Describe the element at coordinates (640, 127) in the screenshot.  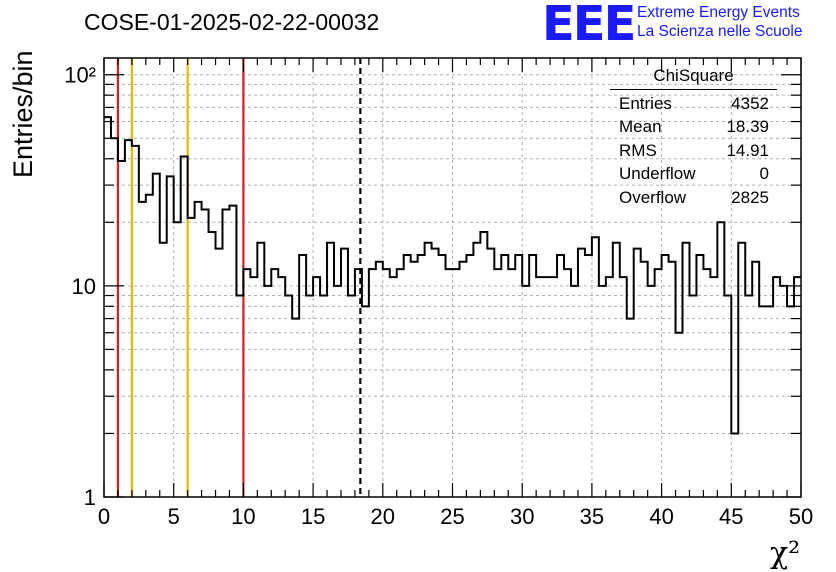
I see `stats-label: Mean` at that location.